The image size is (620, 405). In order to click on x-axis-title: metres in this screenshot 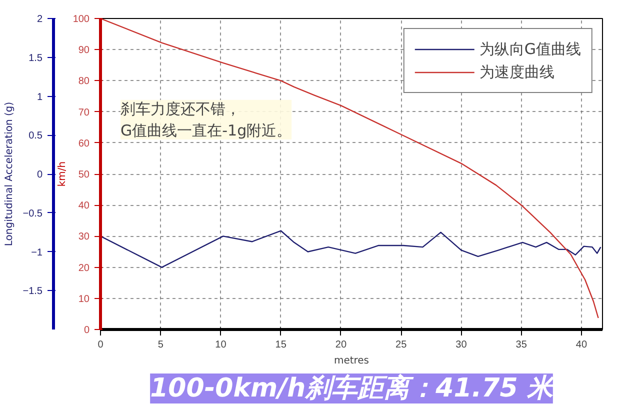, I will do `click(352, 361)`.